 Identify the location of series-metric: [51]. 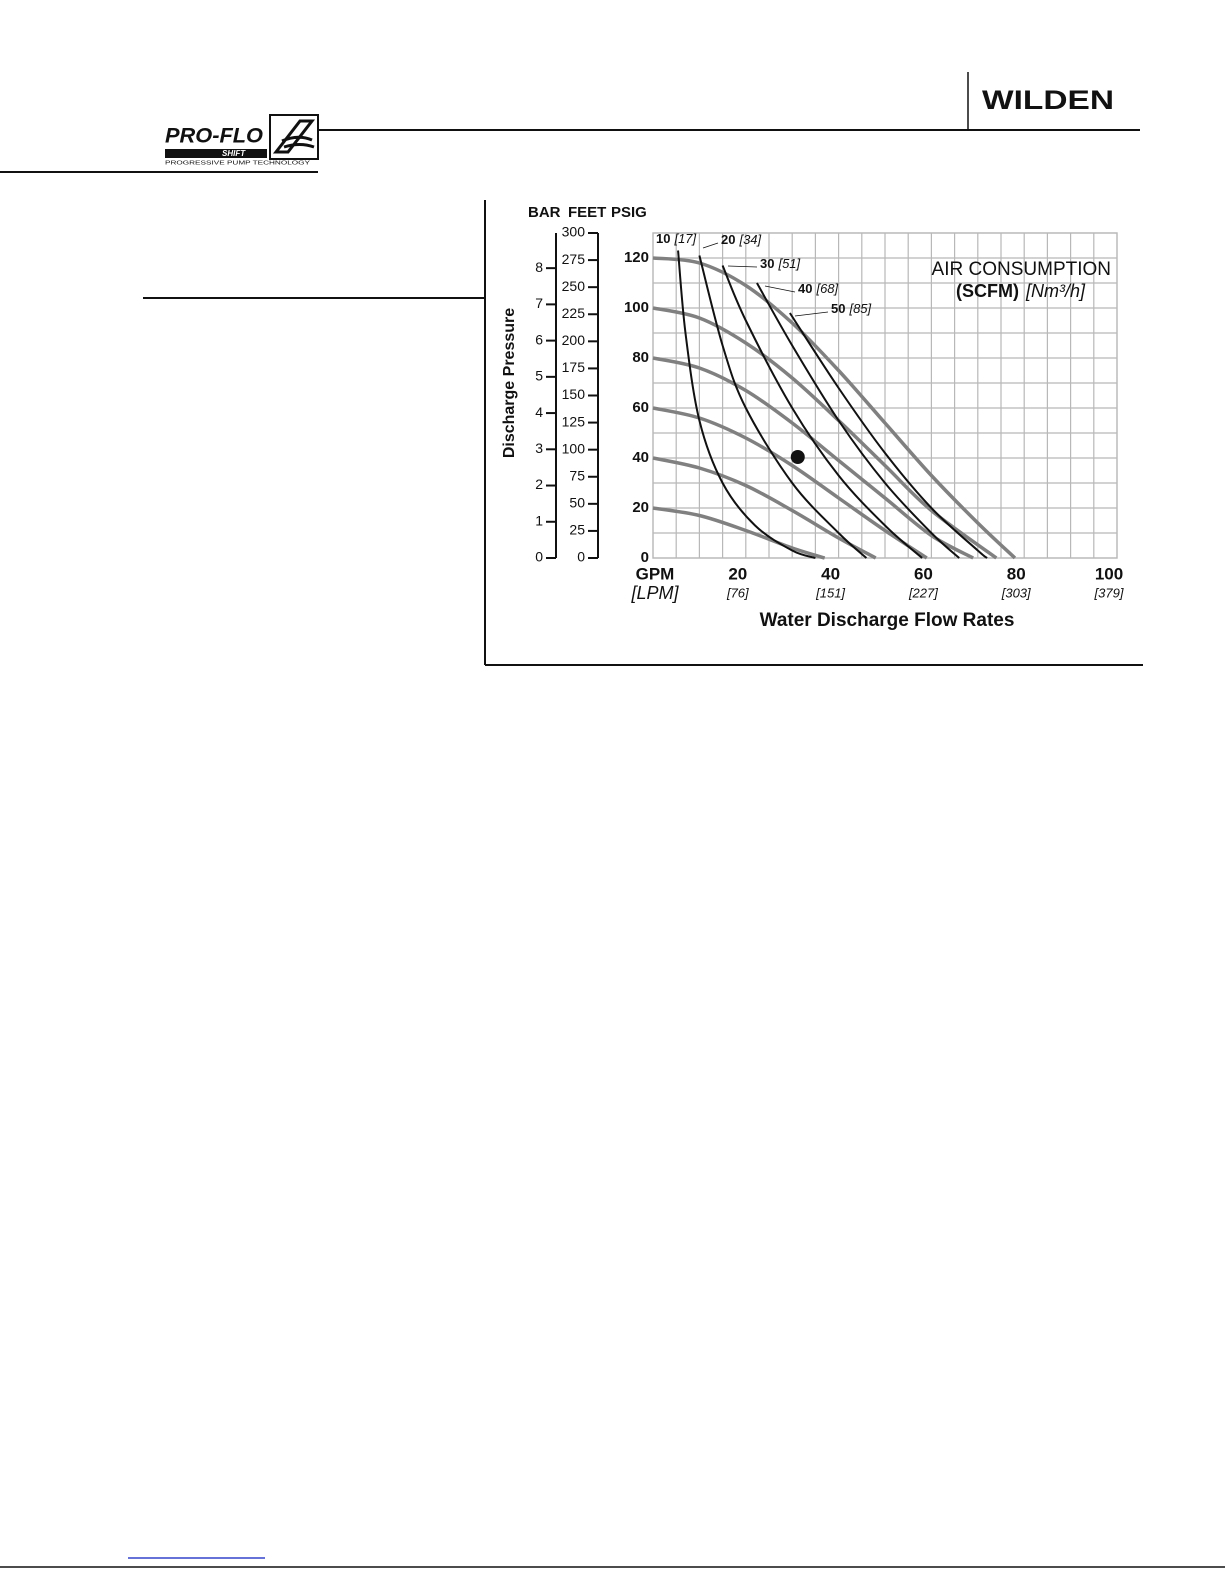
(788, 263).